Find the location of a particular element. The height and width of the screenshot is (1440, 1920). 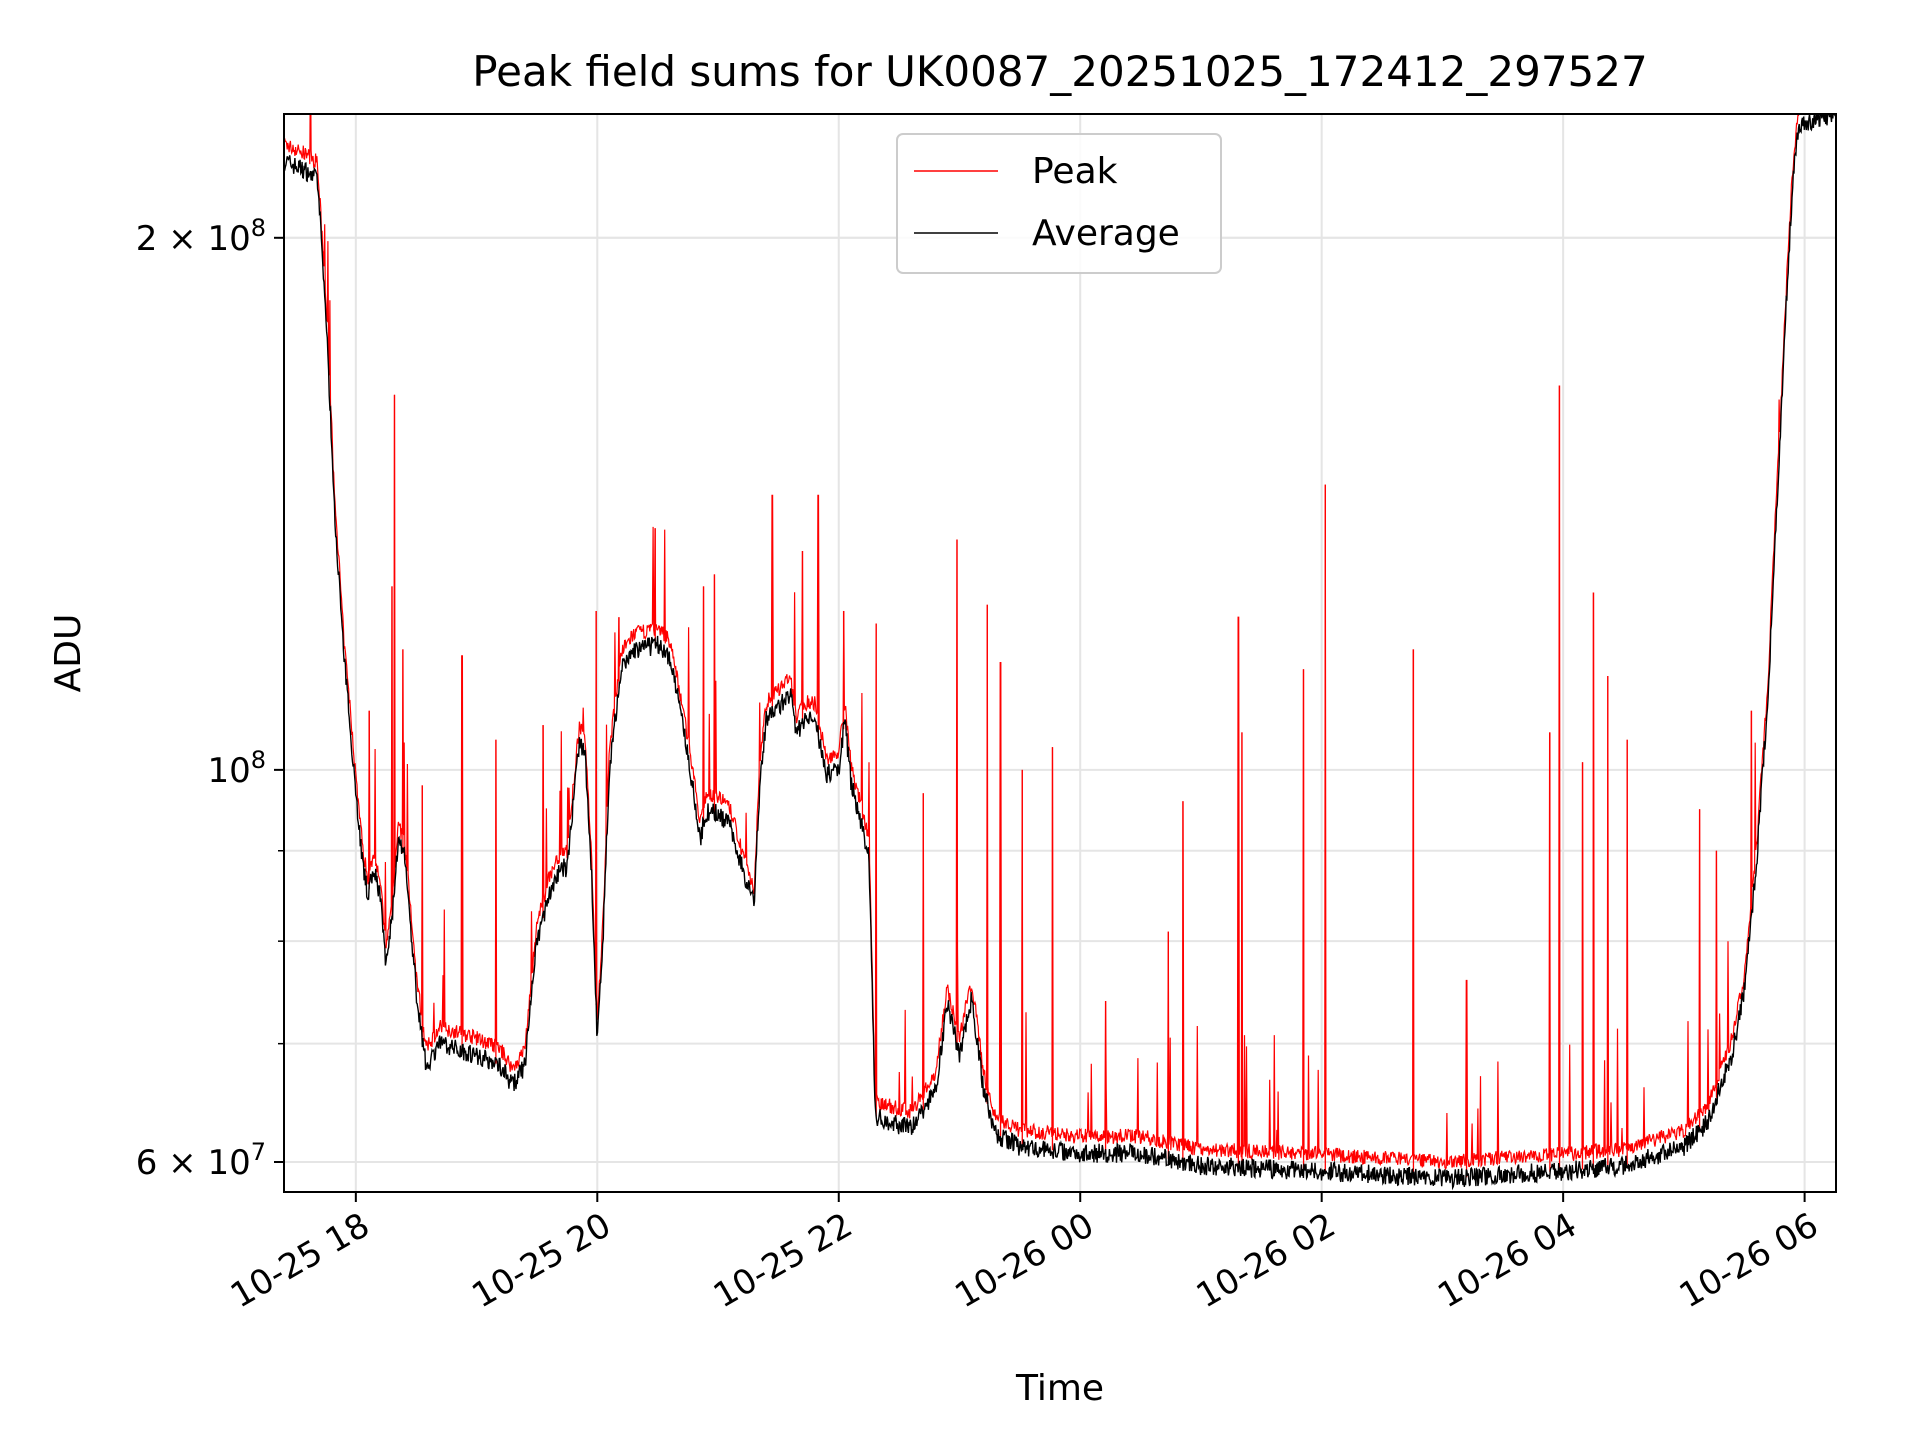

legend-box is located at coordinates (1059, 203).